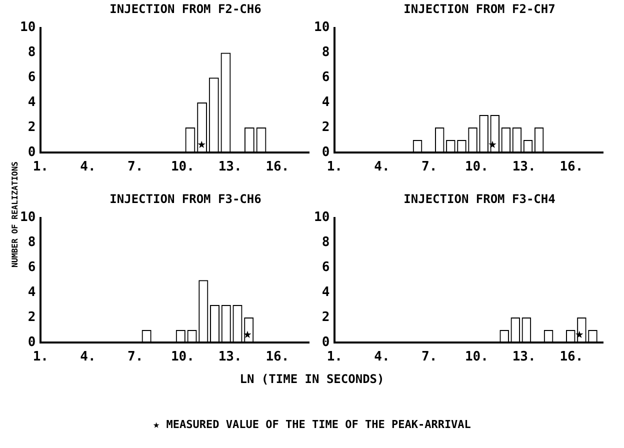 This screenshot has width=624, height=448. I want to click on chart-title: INJECTION FROM F3-CH4, so click(479, 199).